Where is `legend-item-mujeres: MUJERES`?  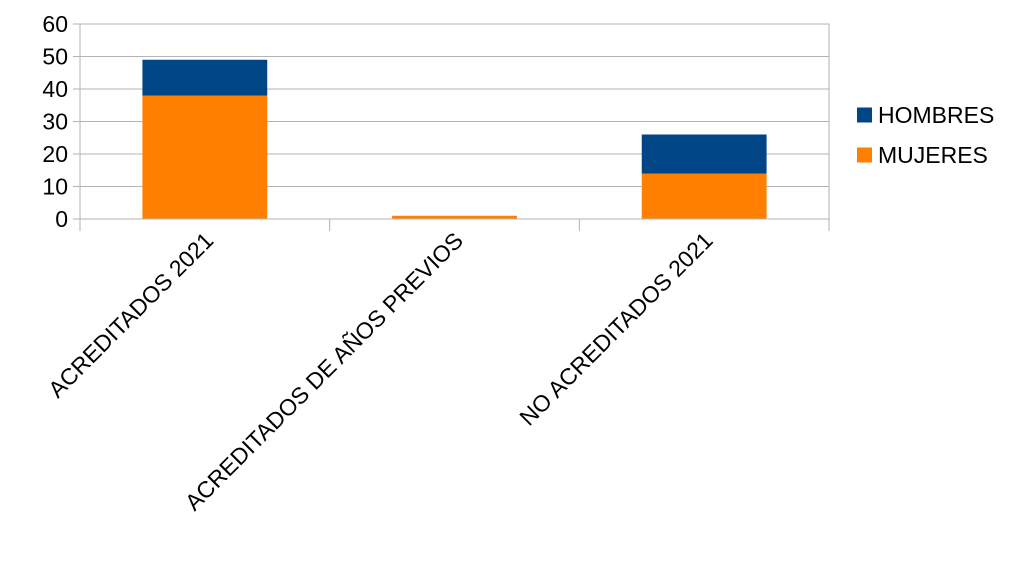
legend-item-mujeres: MUJERES is located at coordinates (922, 155).